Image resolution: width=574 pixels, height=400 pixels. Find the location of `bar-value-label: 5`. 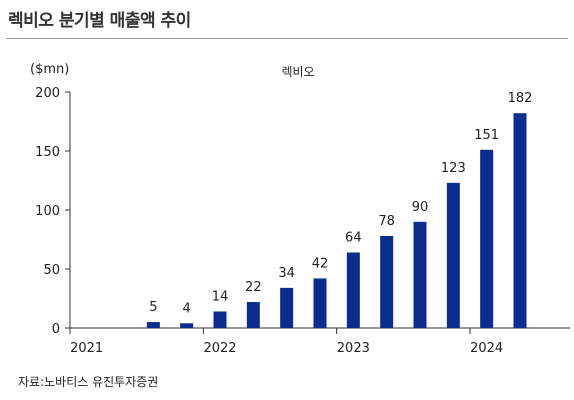

bar-value-label: 5 is located at coordinates (153, 307).